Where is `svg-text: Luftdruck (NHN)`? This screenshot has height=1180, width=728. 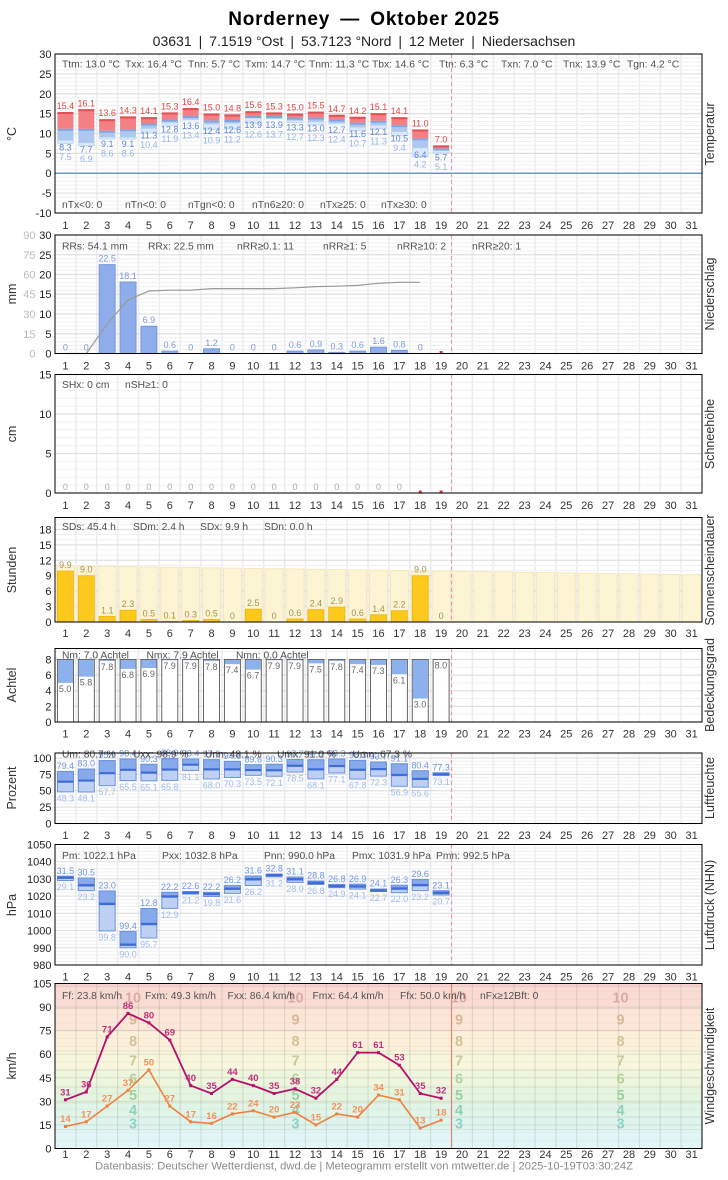
svg-text: Luftdruck (NHN) is located at coordinates (710, 905).